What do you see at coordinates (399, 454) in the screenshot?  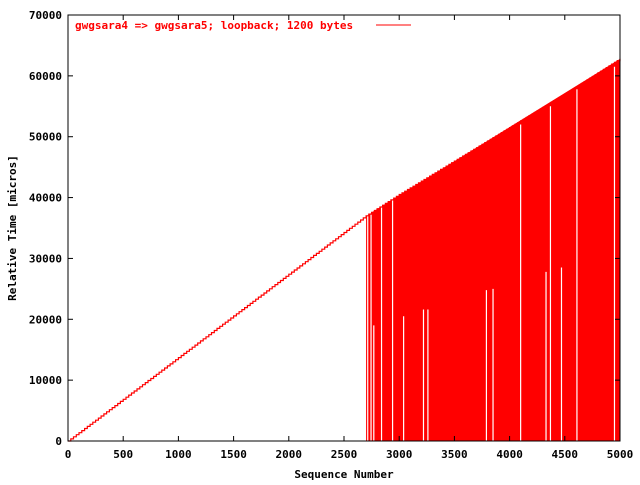 I see `x-tick-label: 3000` at bounding box center [399, 454].